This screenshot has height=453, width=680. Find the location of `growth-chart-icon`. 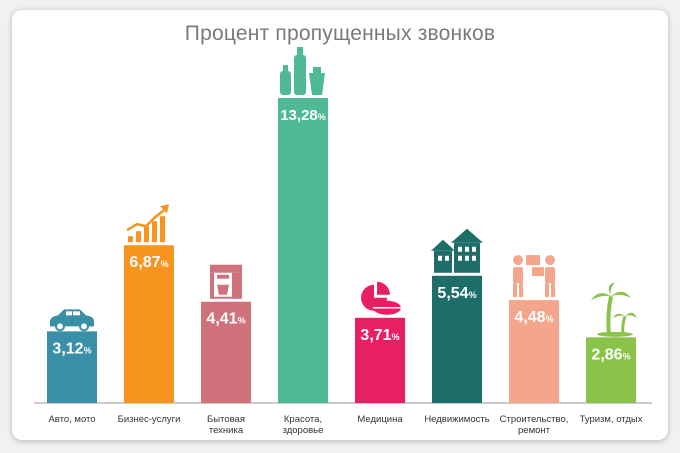

growth-chart-icon is located at coordinates (147, 223).